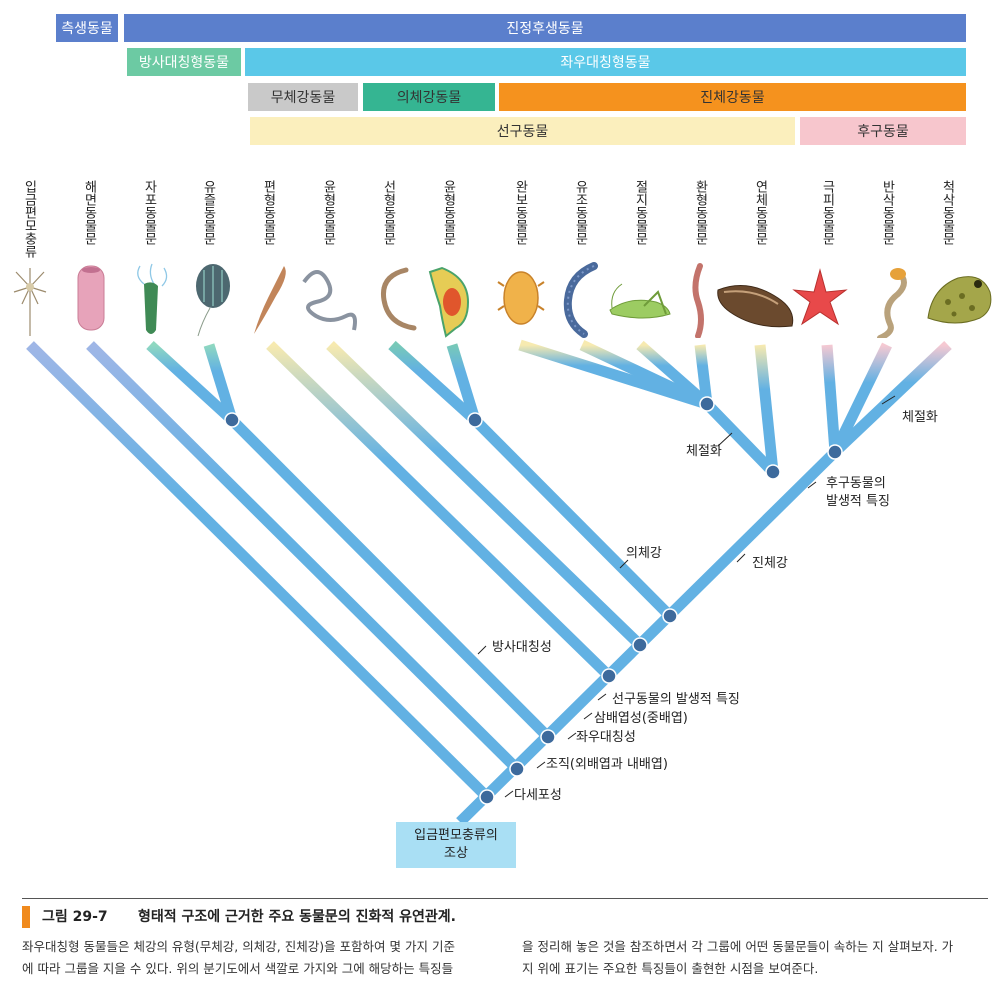 This screenshot has height=1000, width=1008. Describe the element at coordinates (521, 298) in the screenshot. I see `water-bear-icon` at that location.